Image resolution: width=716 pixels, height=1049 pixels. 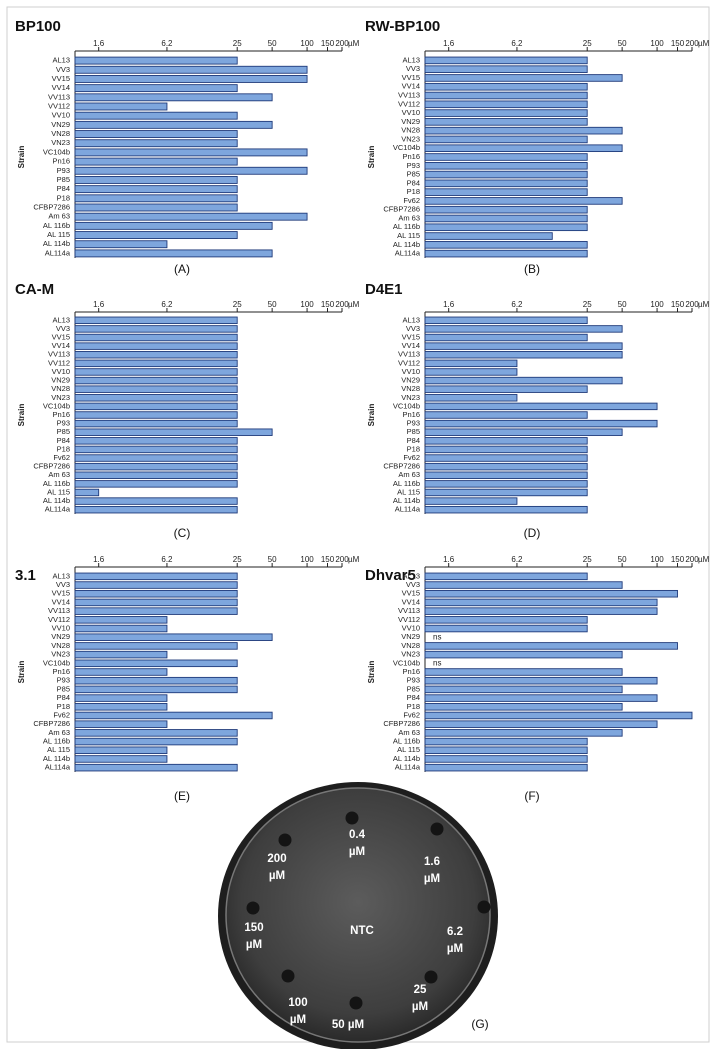 I want to click on y-tick-label: P85, so click(x=63, y=431).